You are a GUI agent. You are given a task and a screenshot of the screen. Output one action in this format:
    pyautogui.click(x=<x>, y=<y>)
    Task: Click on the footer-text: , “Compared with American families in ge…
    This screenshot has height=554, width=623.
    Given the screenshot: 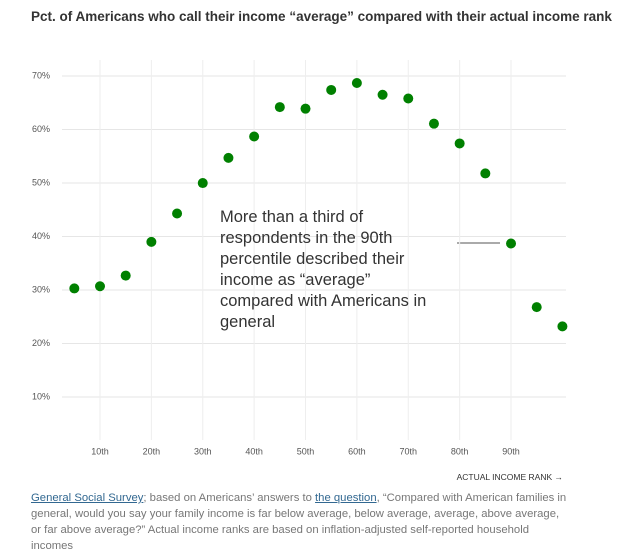 What is the action you would take?
    pyautogui.click(x=299, y=522)
    